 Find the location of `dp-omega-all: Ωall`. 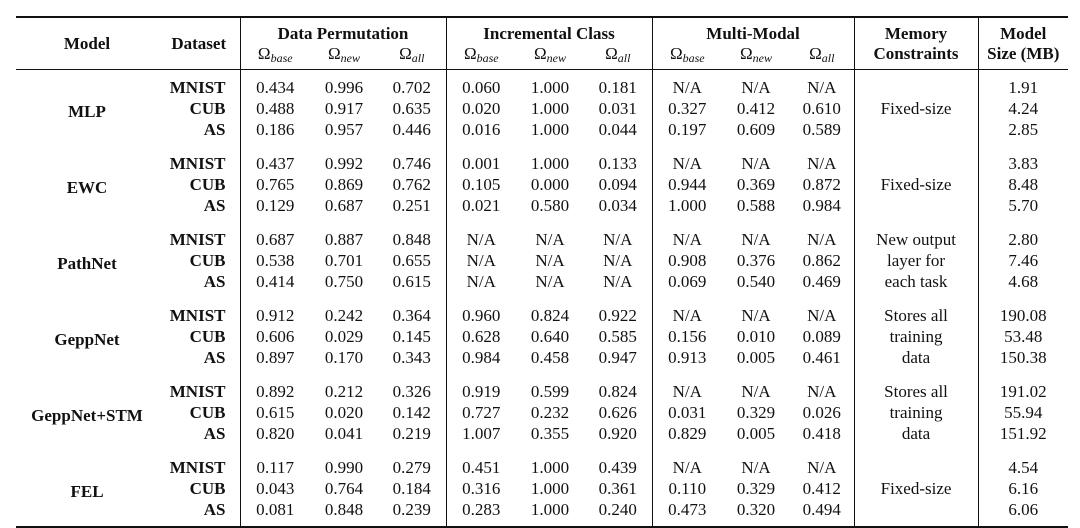

dp-omega-all: Ωall is located at coordinates (412, 57).